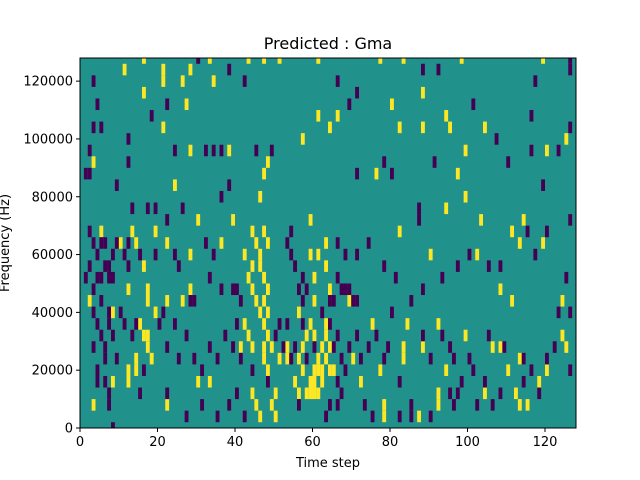 The height and width of the screenshot is (480, 640). I want to click on y-axis: 0 20000 40000 60000 80000 100000 120000, so click(51, 256).